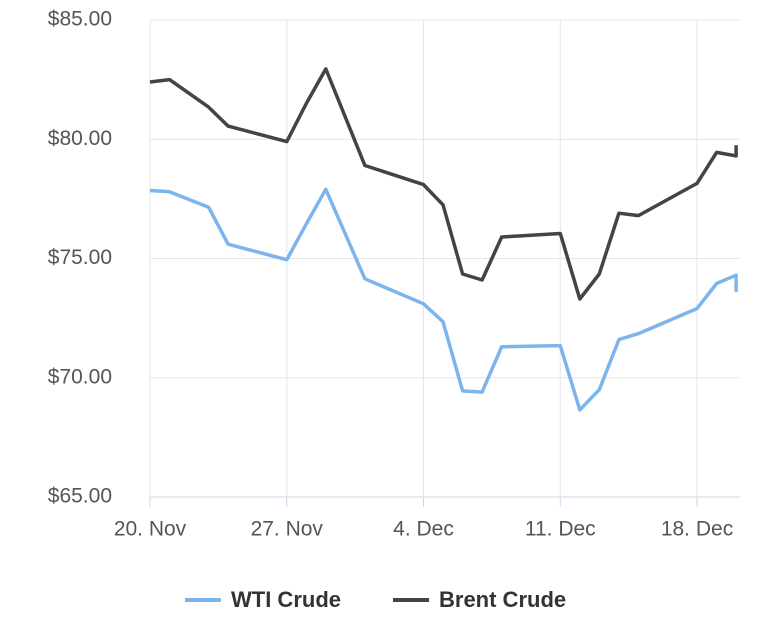  What do you see at coordinates (80, 376) in the screenshot?
I see `y-tick-label: $70.00` at bounding box center [80, 376].